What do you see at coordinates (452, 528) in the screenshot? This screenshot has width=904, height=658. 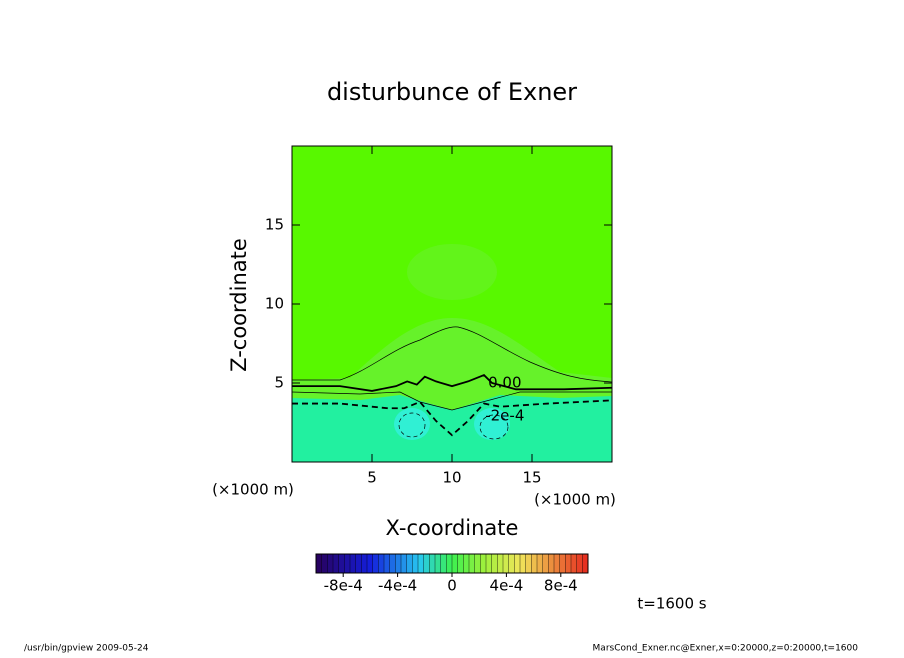 I see `x-axis-label: X-coordinate` at bounding box center [452, 528].